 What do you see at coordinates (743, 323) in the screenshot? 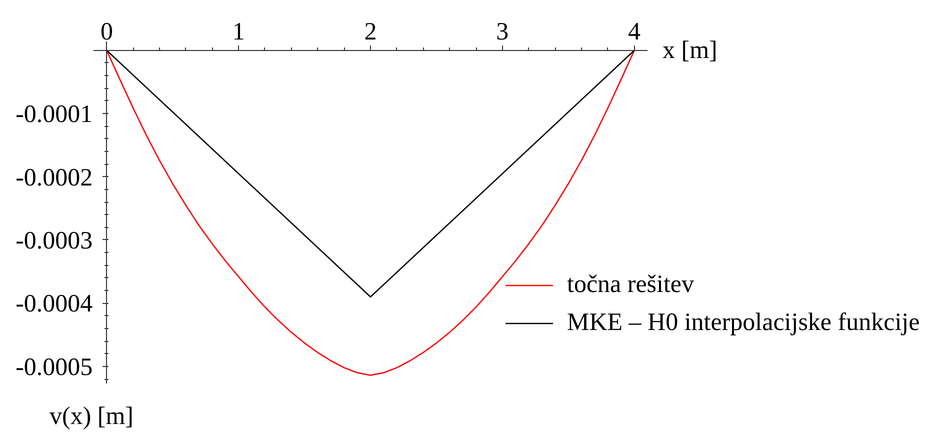
I see `legend-label: MKE – H0 interpolacijske funkcije` at bounding box center [743, 323].